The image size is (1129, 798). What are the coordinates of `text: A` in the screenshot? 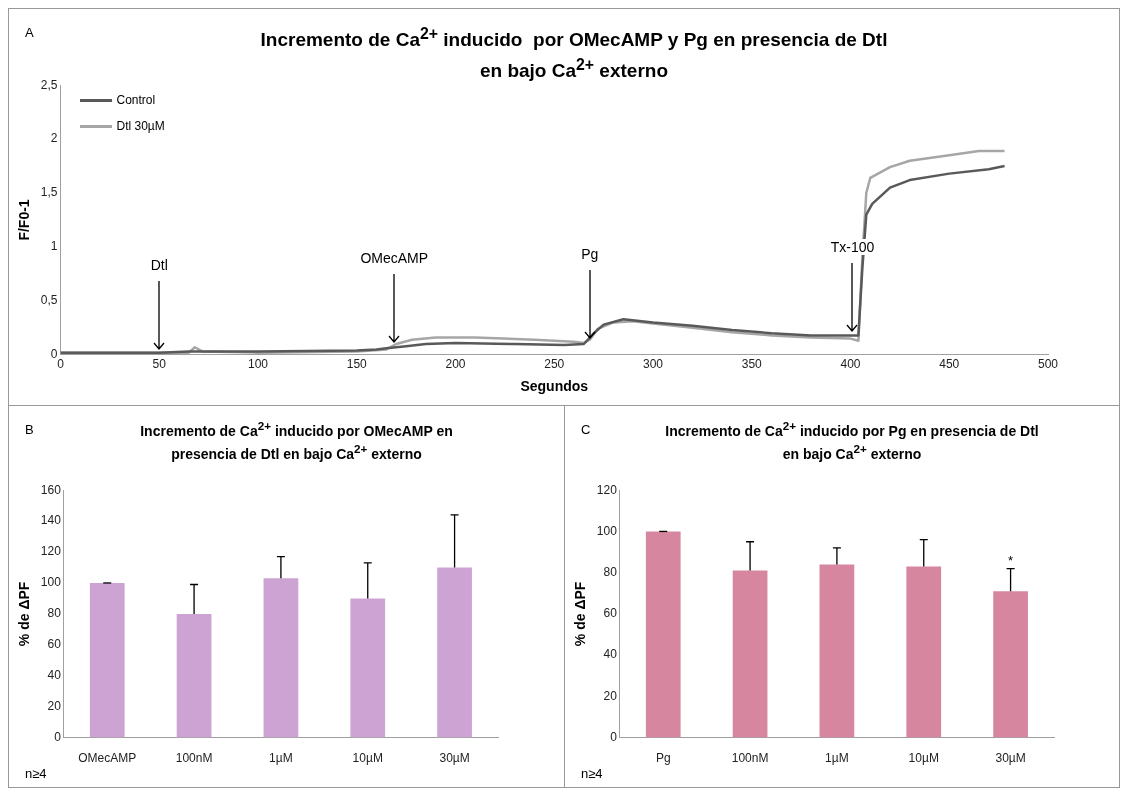 It's located at (29, 32).